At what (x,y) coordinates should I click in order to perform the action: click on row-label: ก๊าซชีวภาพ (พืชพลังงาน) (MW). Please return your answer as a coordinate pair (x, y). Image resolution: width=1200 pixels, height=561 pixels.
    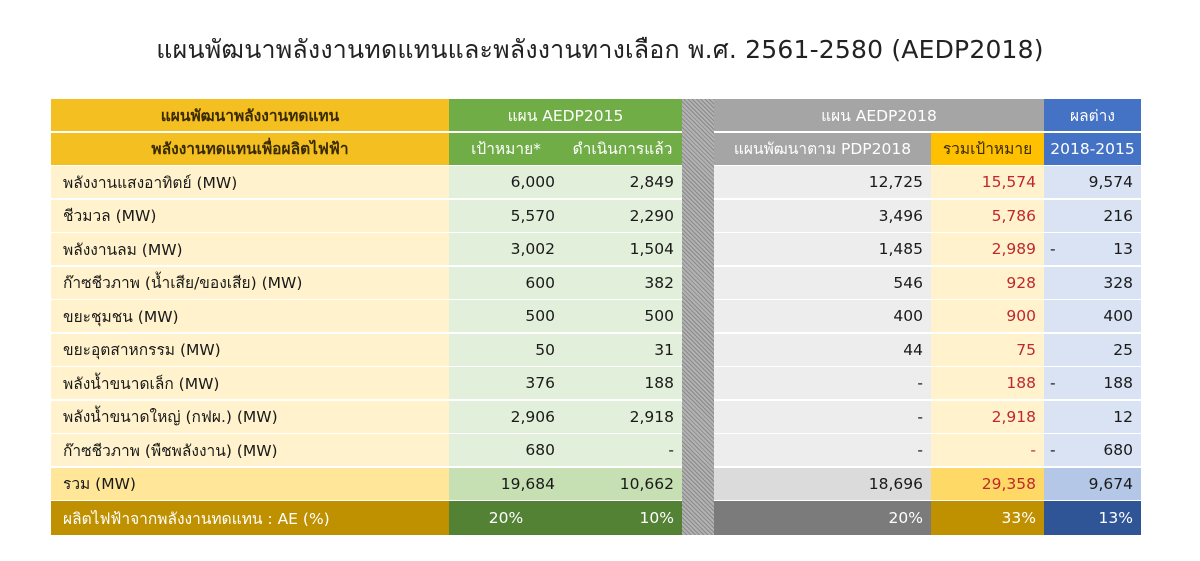
    Looking at the image, I should click on (250, 450).